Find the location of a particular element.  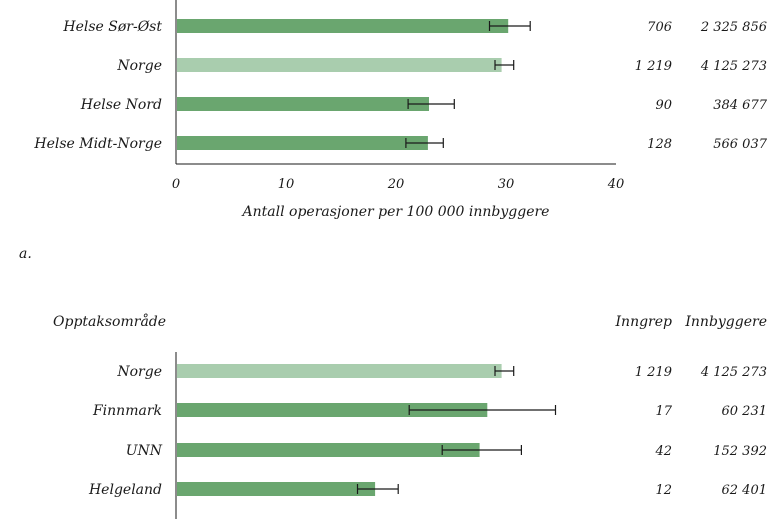

inngrep-value: 706 is located at coordinates (659, 27).